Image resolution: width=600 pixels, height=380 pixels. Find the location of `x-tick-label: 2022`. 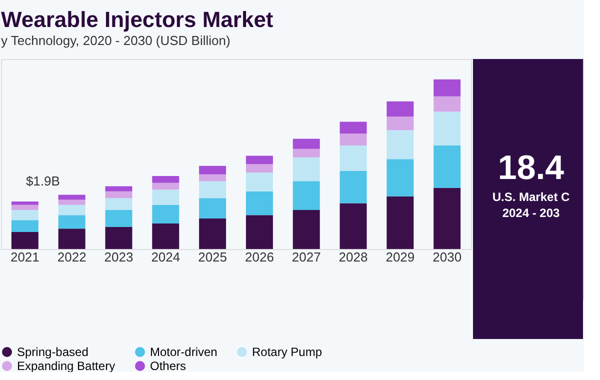

x-tick-label: 2022 is located at coordinates (71, 257).